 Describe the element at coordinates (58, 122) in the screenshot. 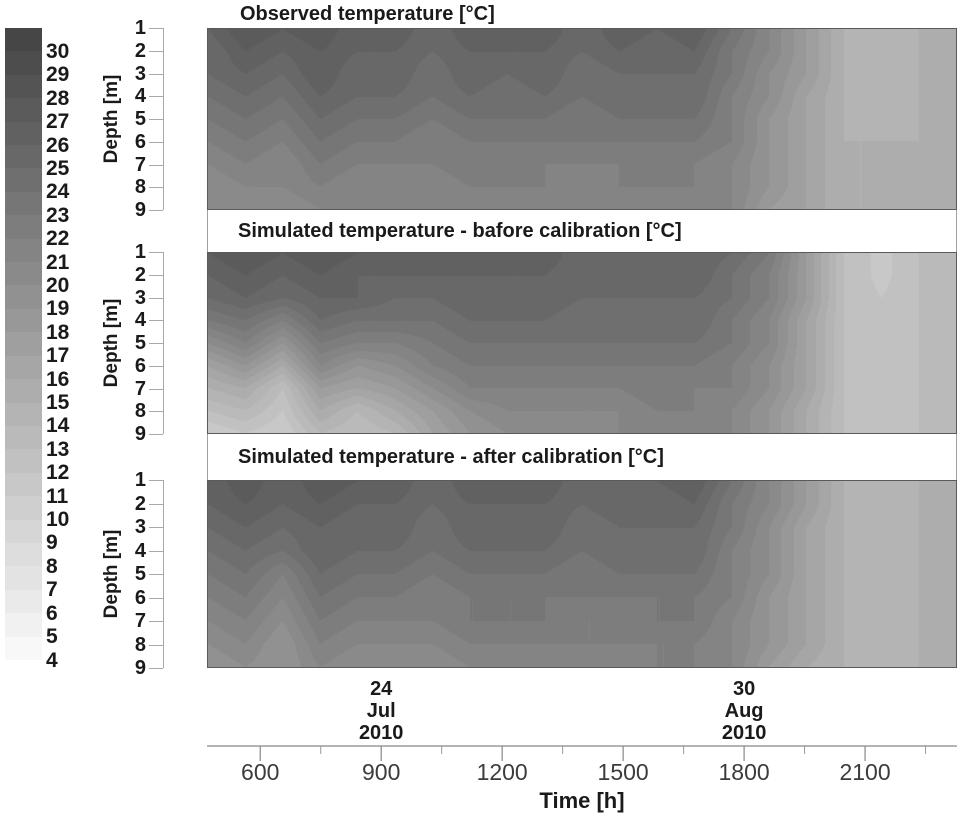

I see `colorbar-tick-label: 27` at that location.